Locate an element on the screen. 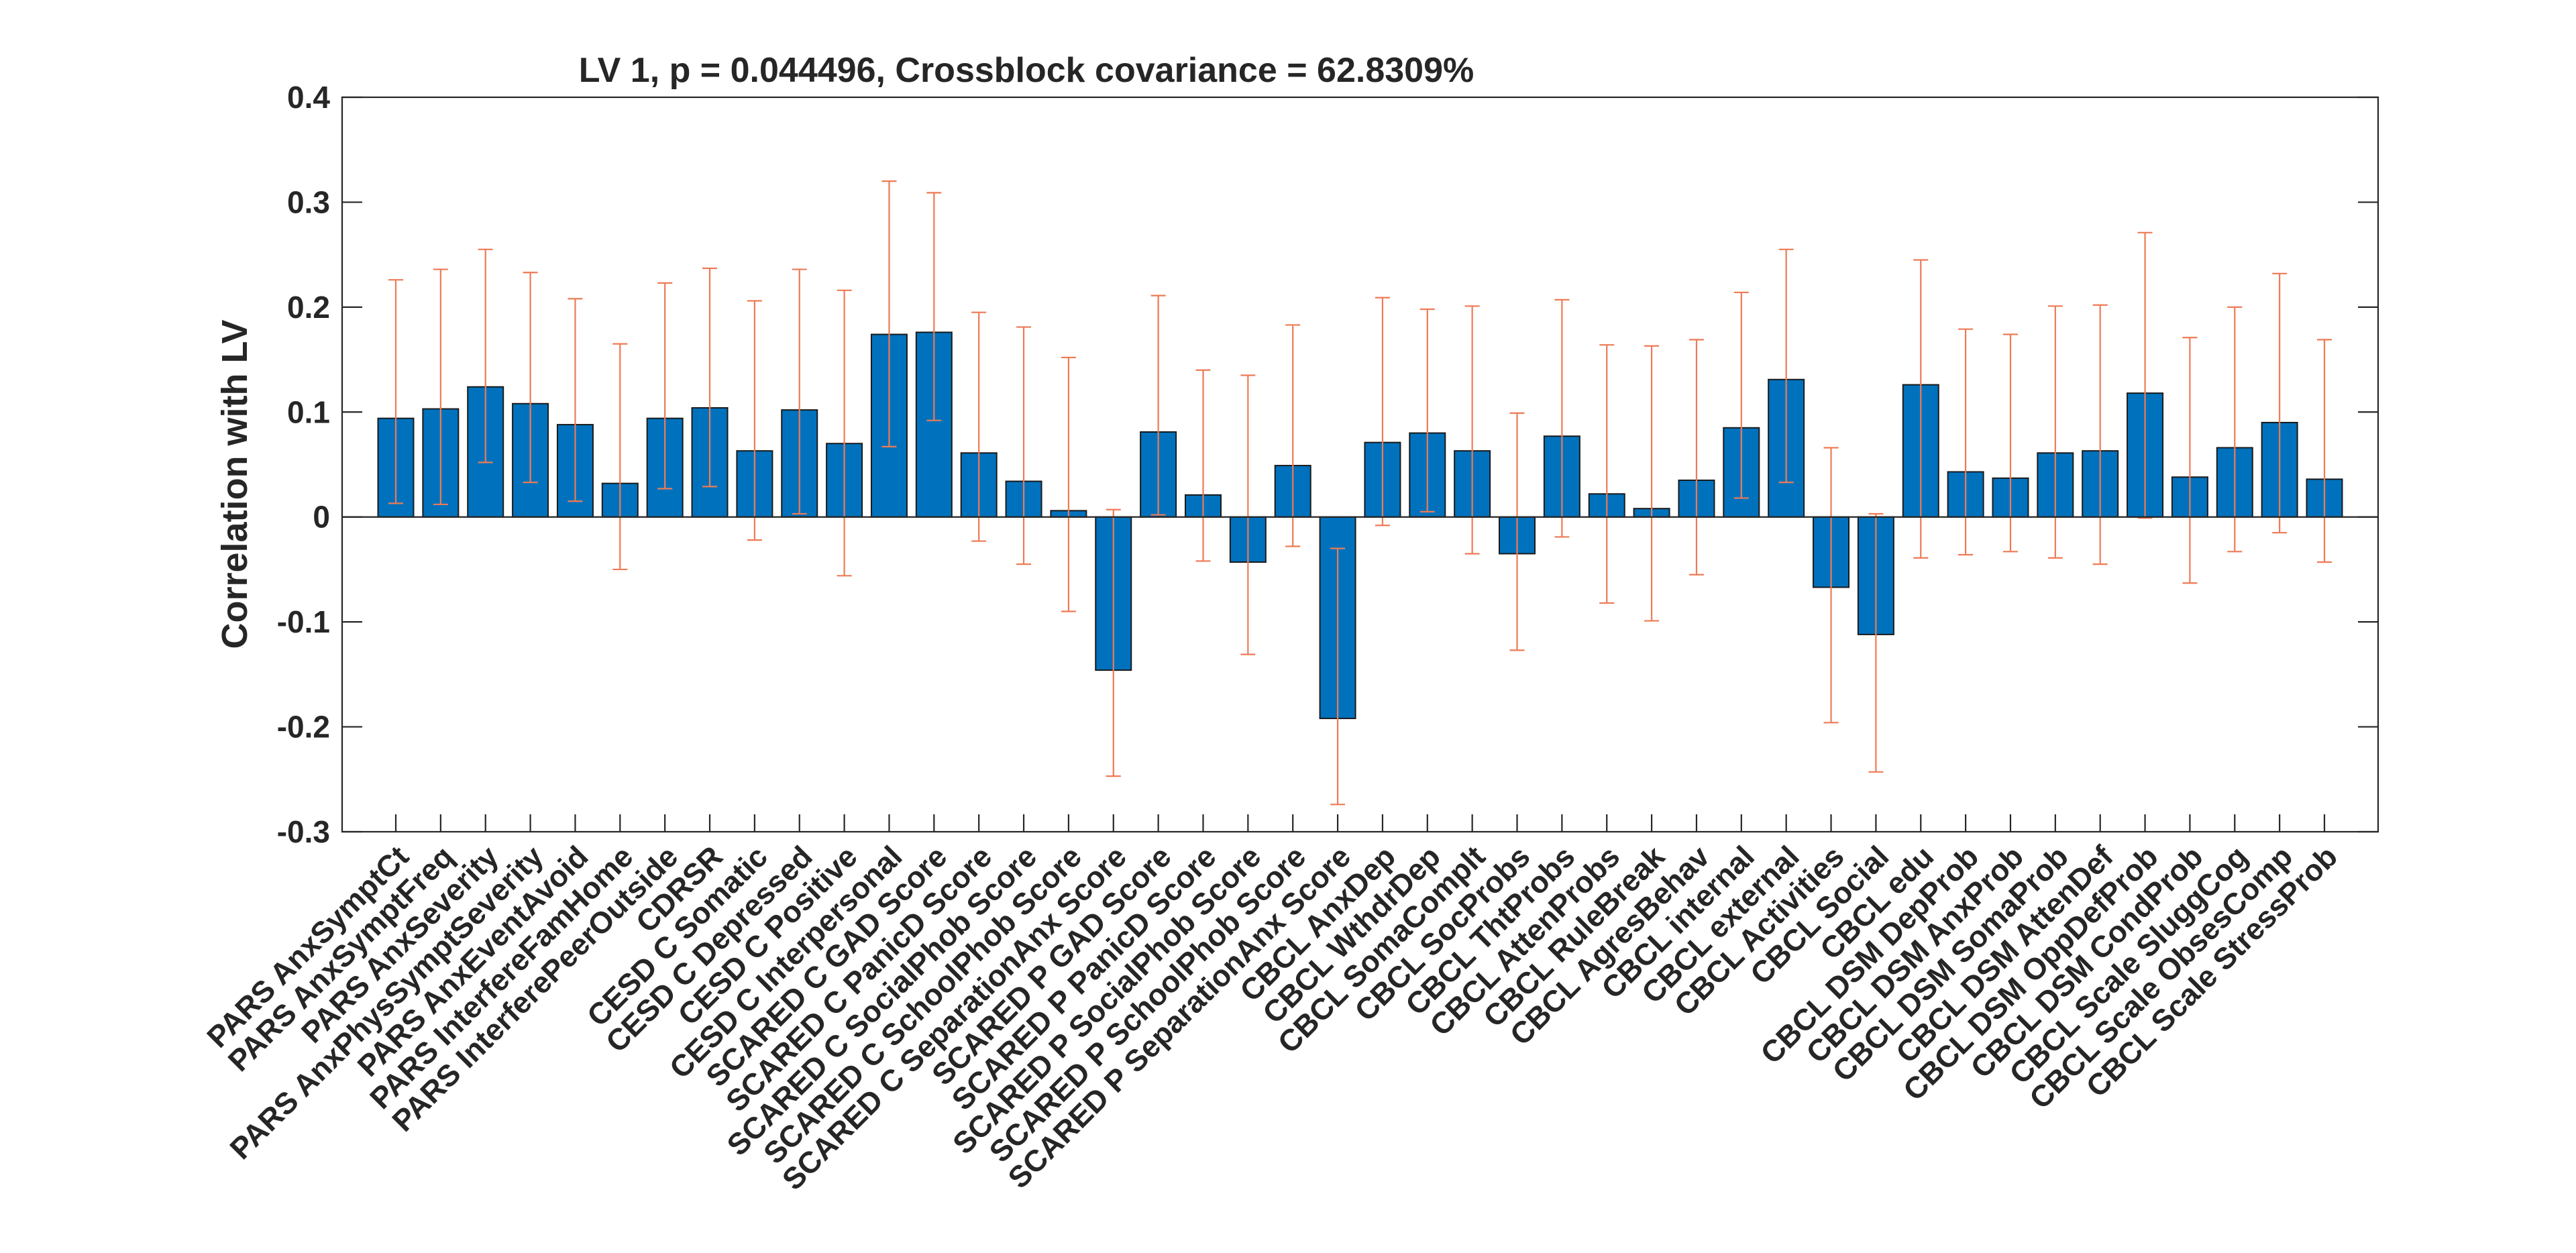  y-tick-label: 0.2 is located at coordinates (308, 307).